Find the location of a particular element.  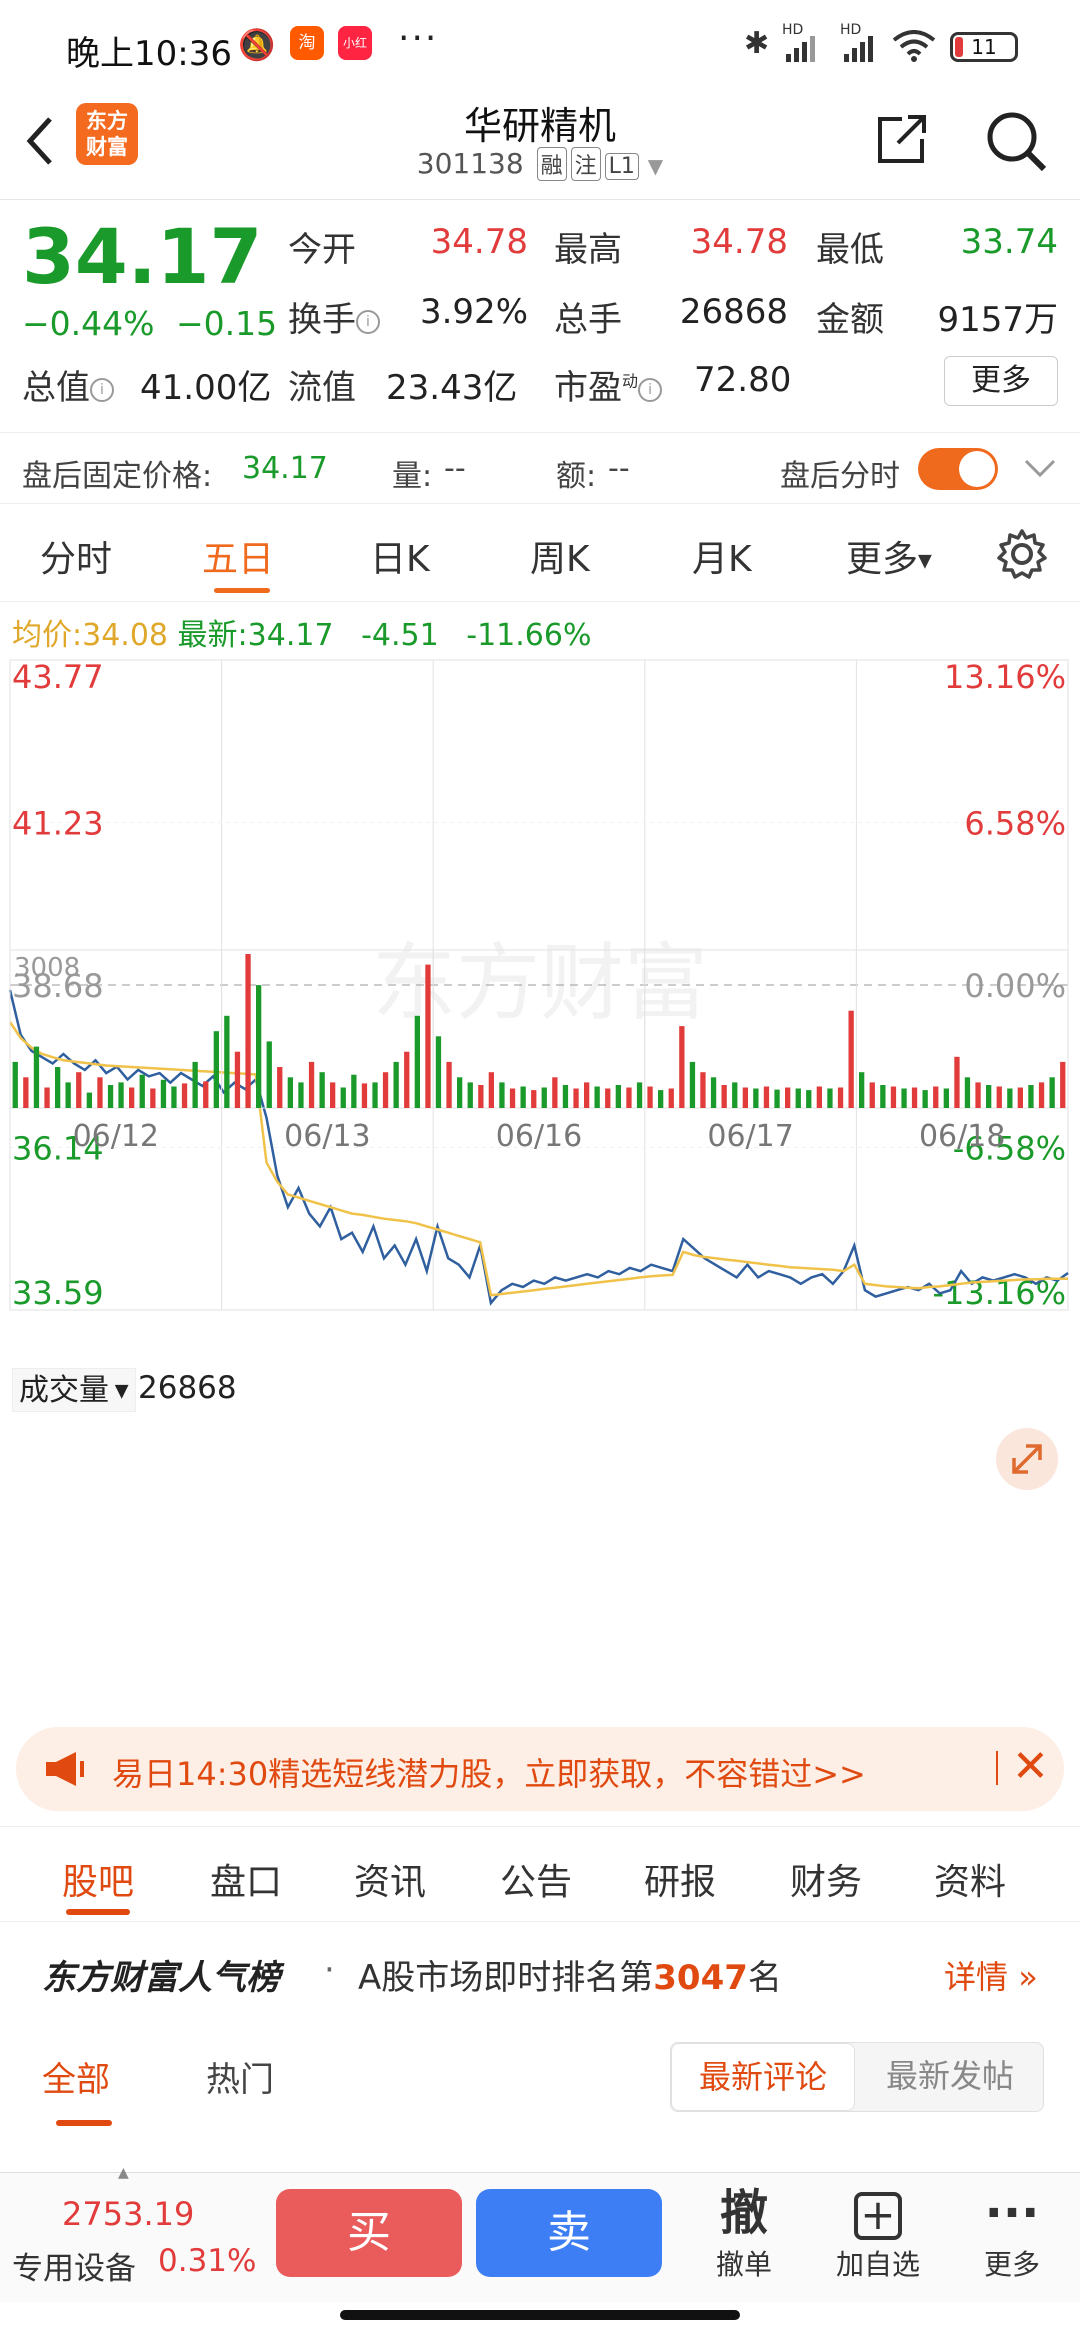

after-hours-toggle is located at coordinates (958, 469).